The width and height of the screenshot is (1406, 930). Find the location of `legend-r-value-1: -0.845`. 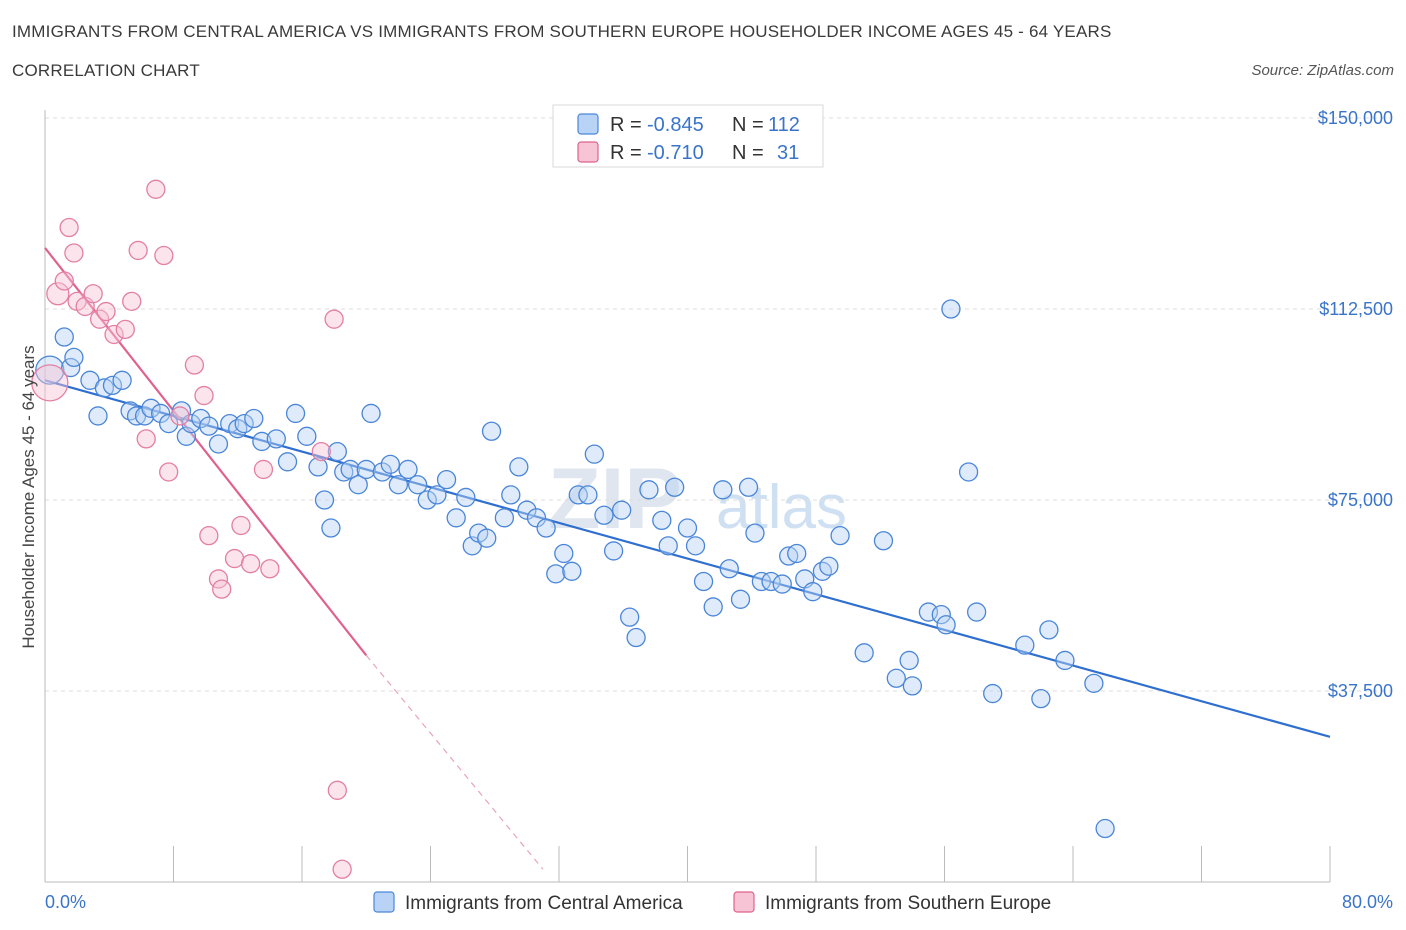

legend-r-value-1: -0.845 is located at coordinates (675, 125).